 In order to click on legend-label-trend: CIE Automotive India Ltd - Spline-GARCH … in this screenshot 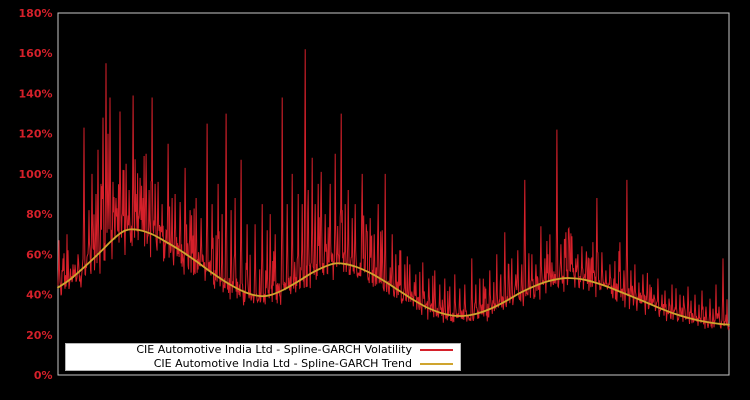, I will do `click(282, 363)`.